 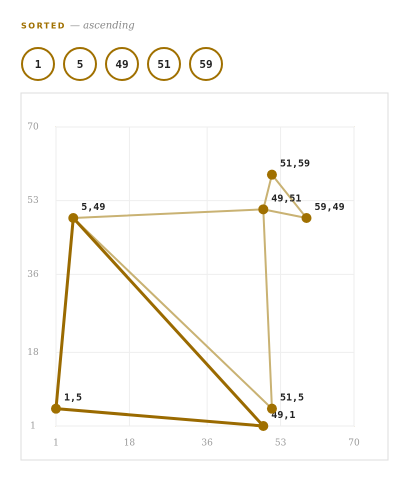 I want to click on chip-label: 49, so click(x=121, y=64).